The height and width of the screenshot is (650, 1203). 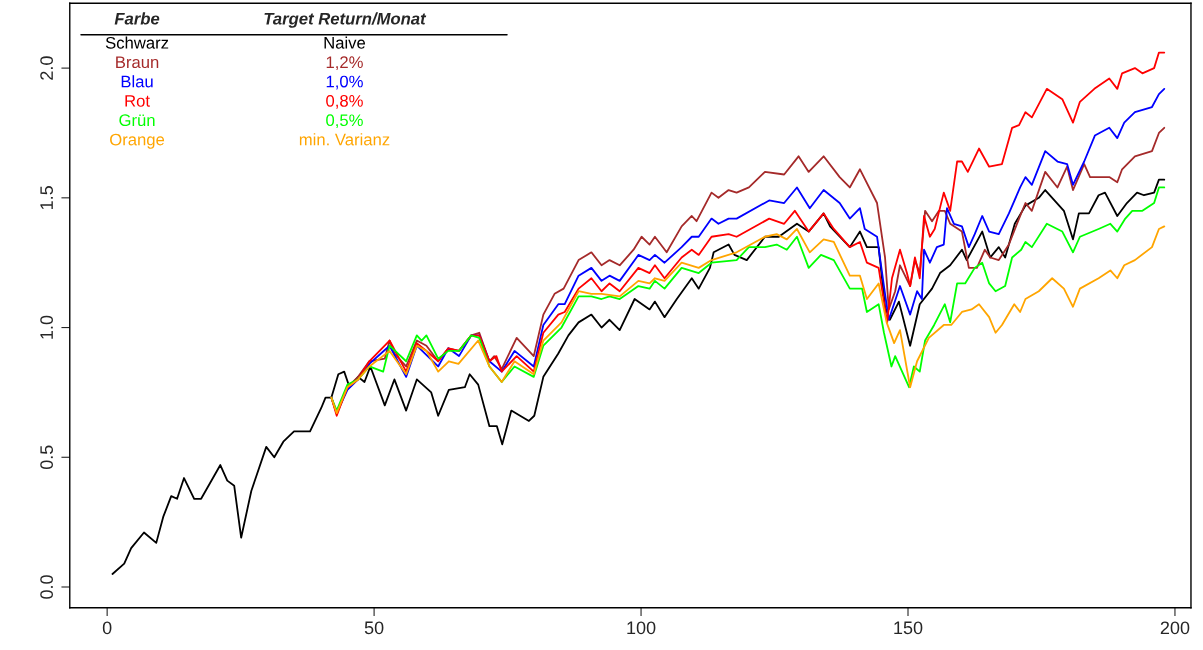 I want to click on annotation: Blau, so click(x=137, y=81).